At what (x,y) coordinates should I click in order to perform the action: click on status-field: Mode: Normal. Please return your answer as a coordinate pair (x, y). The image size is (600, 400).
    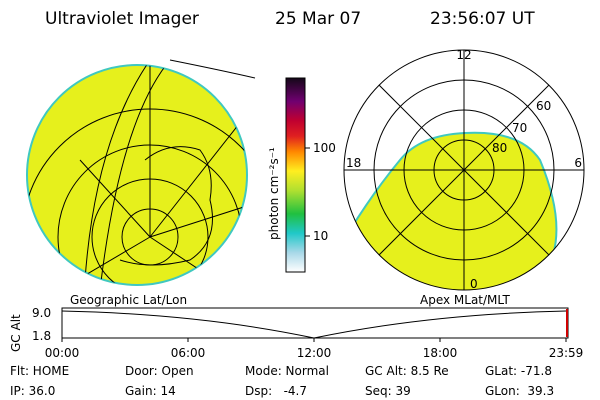
    Looking at the image, I should click on (287, 371).